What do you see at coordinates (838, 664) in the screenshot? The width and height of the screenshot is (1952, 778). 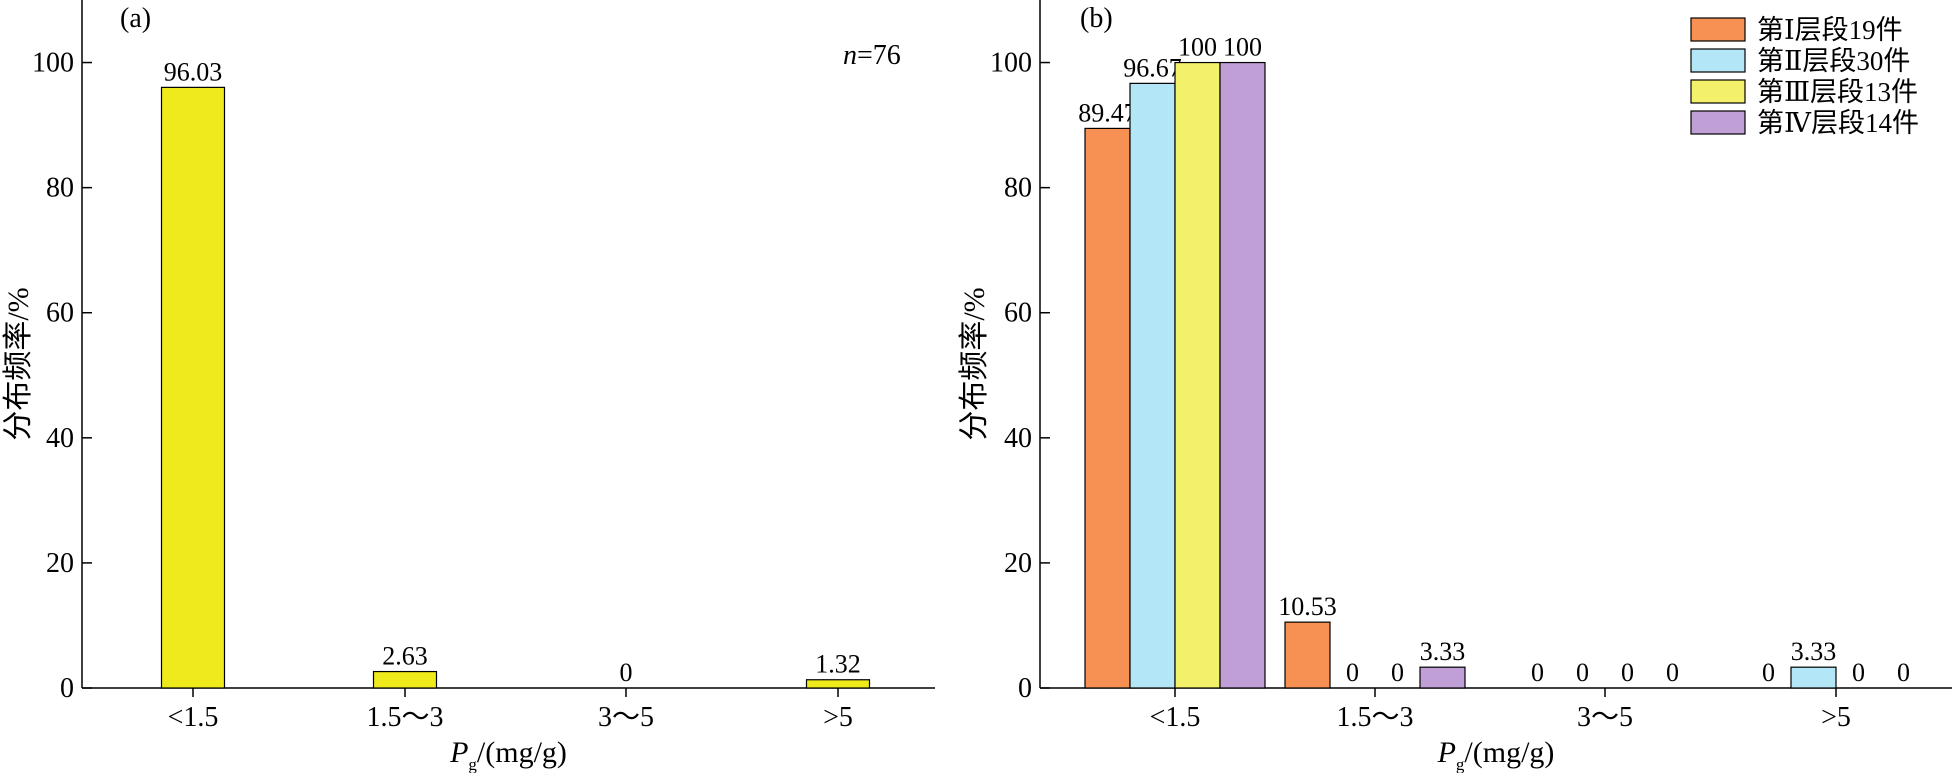 I see `bar-value-label: 1.32` at bounding box center [838, 664].